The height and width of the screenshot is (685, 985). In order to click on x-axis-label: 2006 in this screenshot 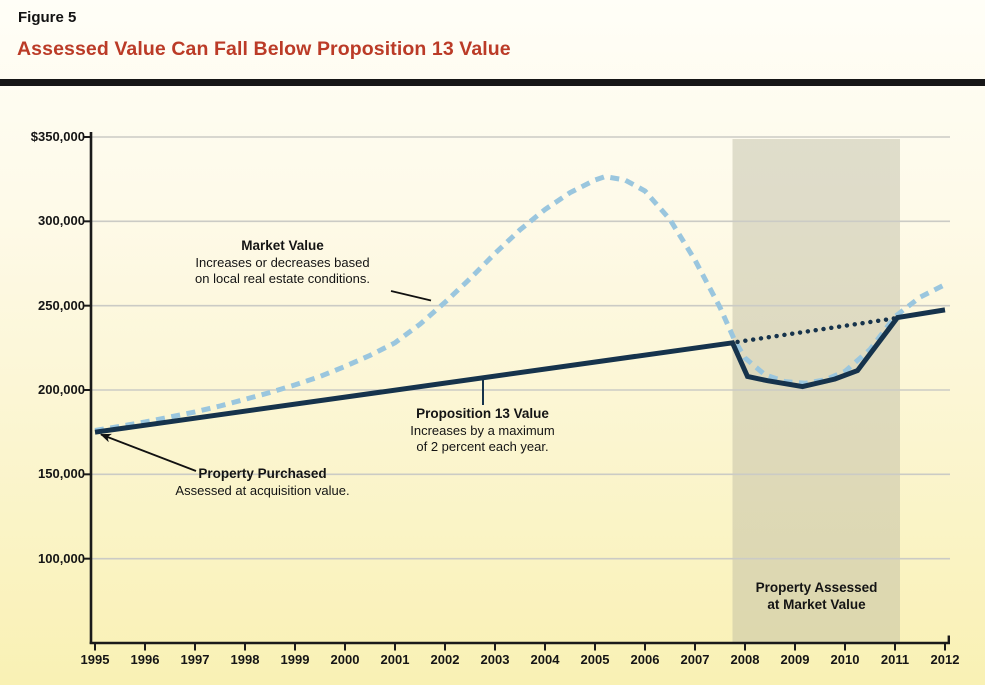, I will do `click(645, 659)`.